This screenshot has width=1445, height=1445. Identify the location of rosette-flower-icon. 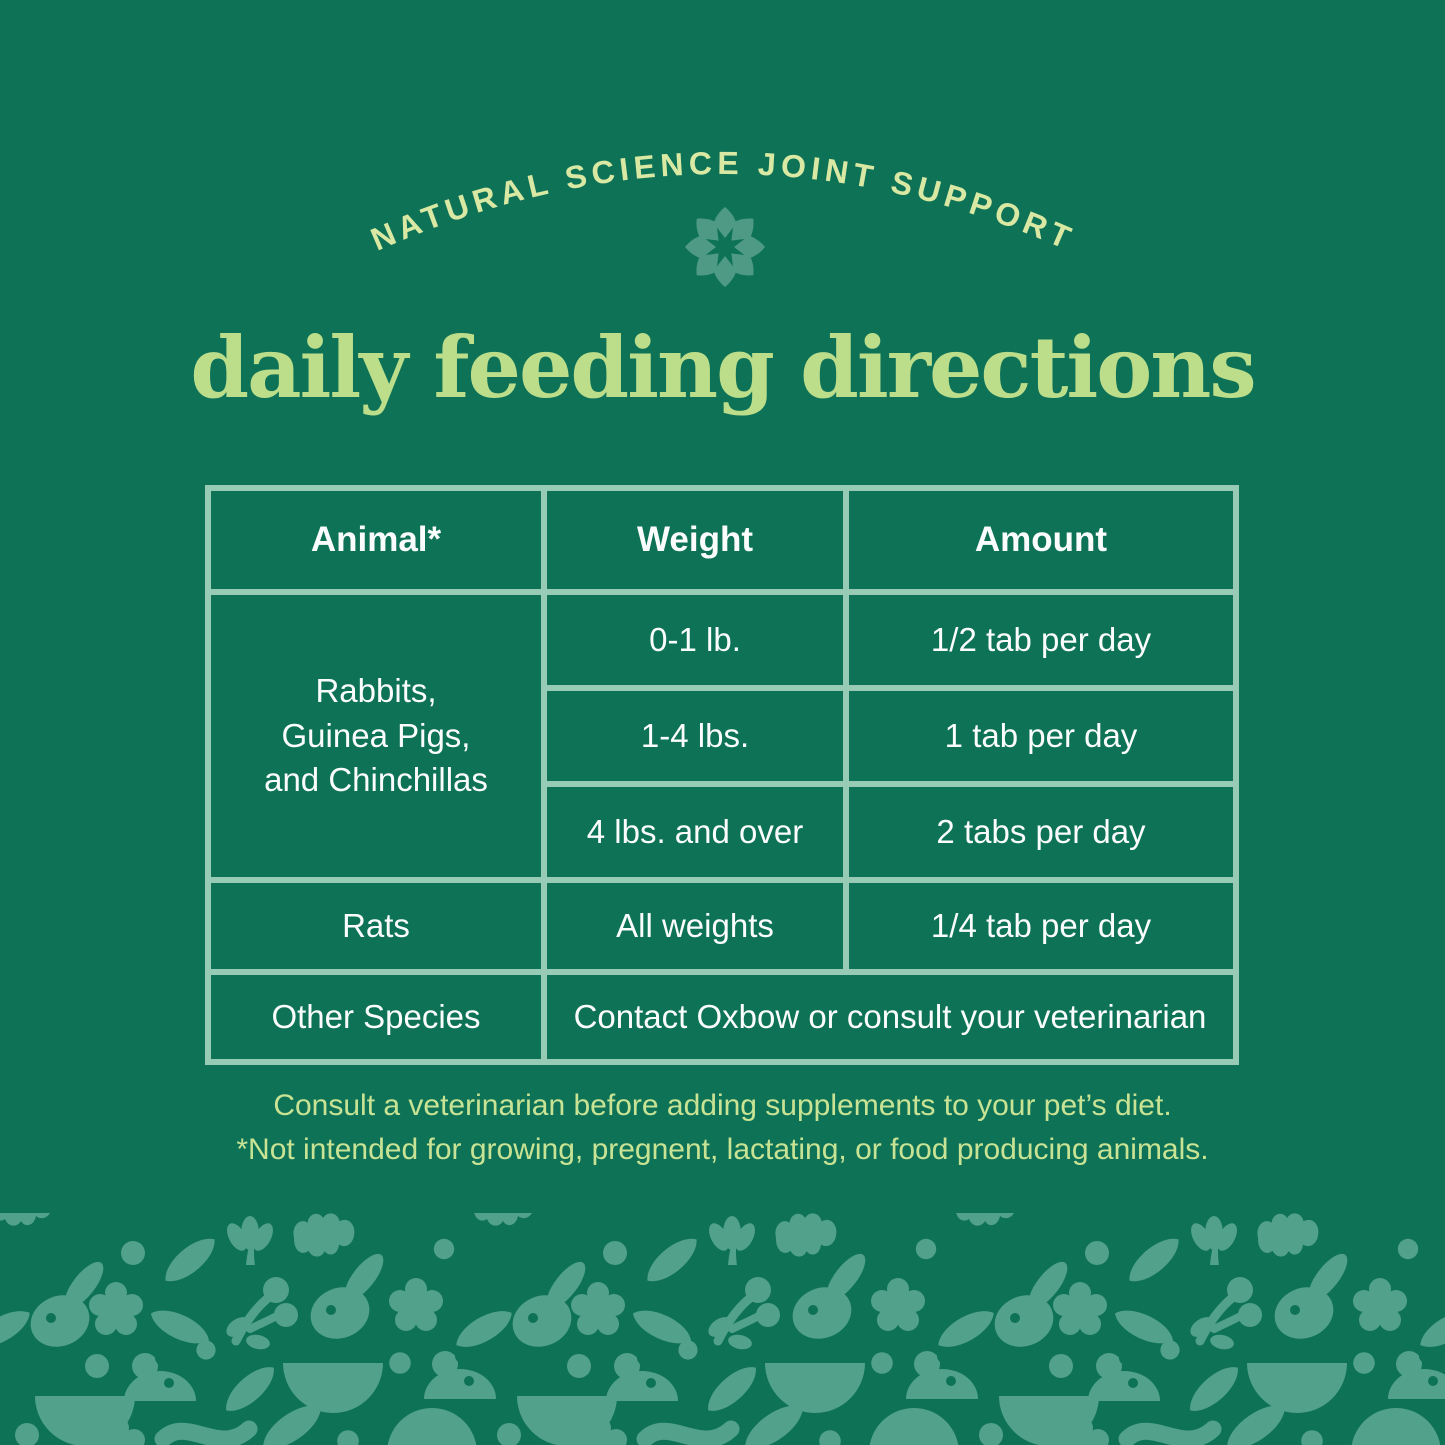
(725, 247).